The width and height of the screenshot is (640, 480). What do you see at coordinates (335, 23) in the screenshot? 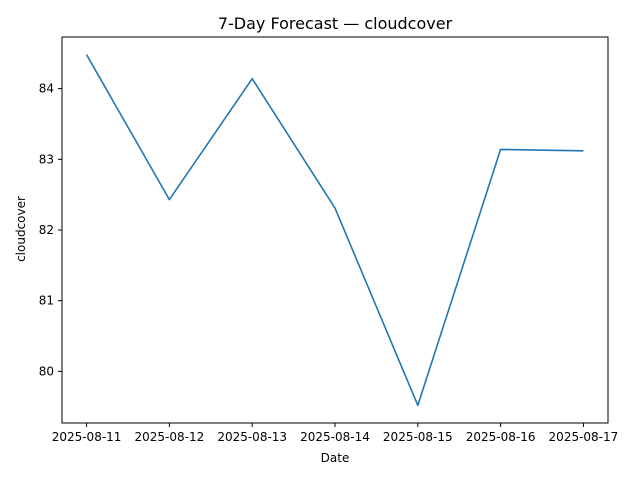
I see `chart-title: 7-Day Forecast — cloudcover` at bounding box center [335, 23].